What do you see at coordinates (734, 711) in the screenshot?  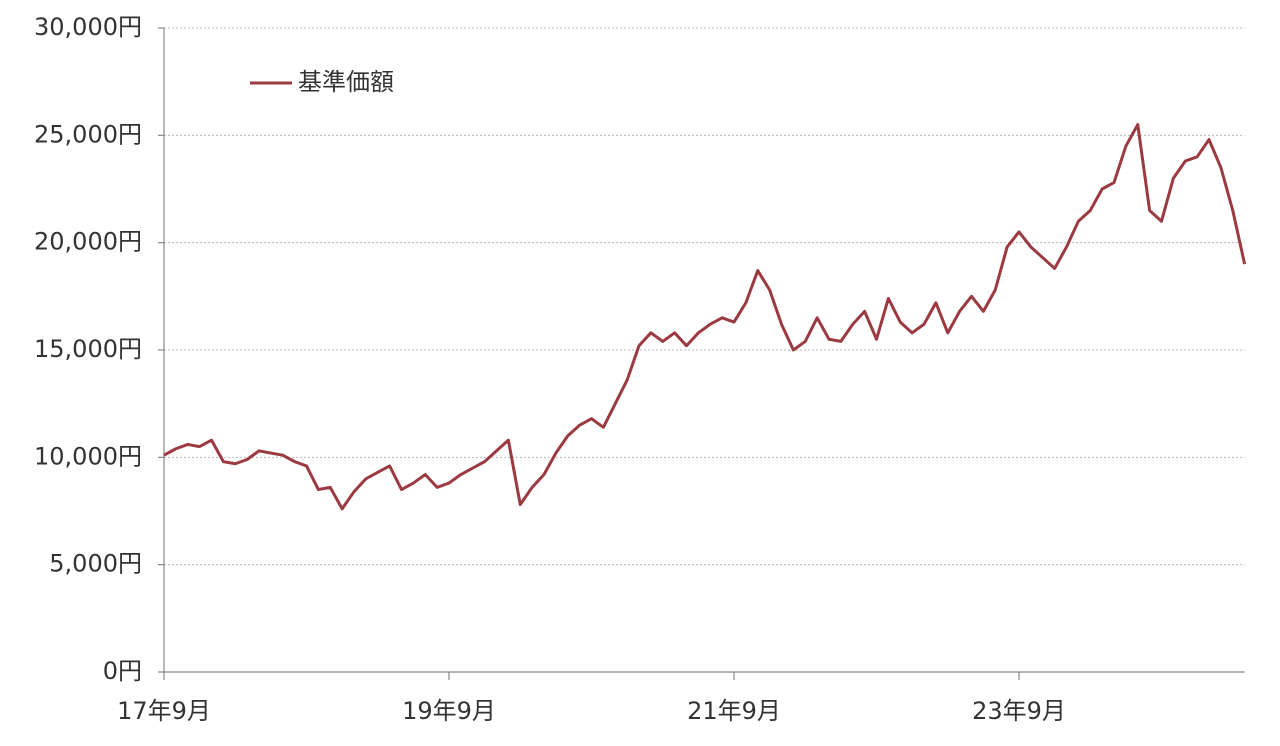 I see `x-tick-label: 21年9月` at bounding box center [734, 711].